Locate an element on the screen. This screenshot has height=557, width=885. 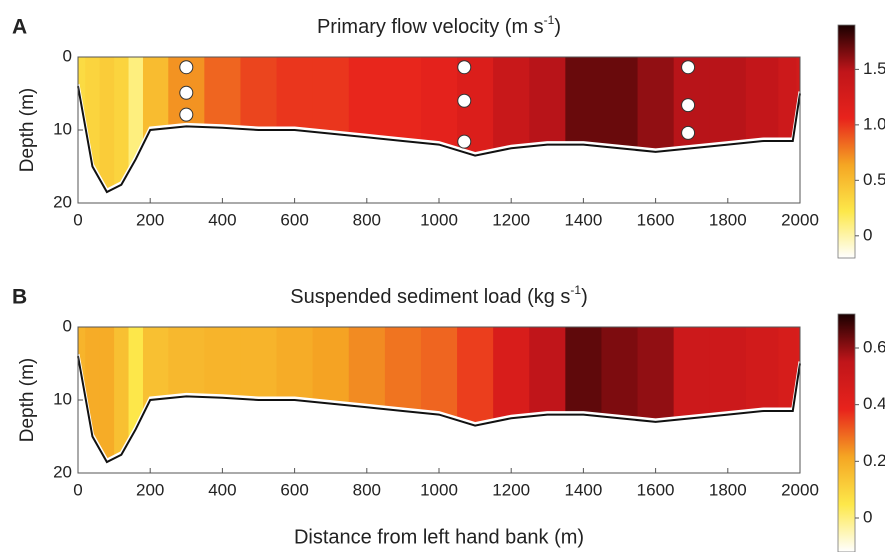
x-axis-label: Distance from left hand bank (m) is located at coordinates (439, 537).